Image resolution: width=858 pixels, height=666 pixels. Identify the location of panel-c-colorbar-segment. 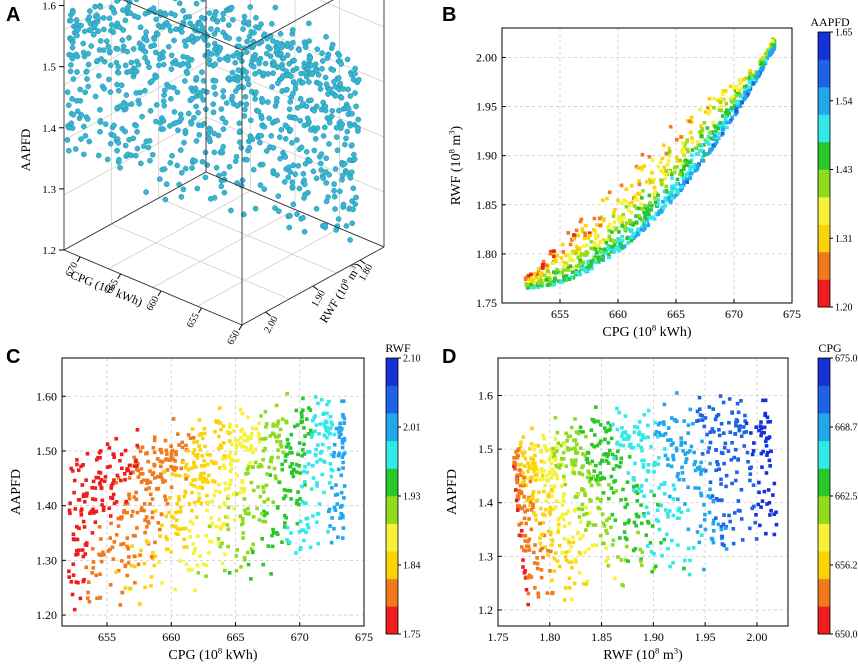
(392, 565).